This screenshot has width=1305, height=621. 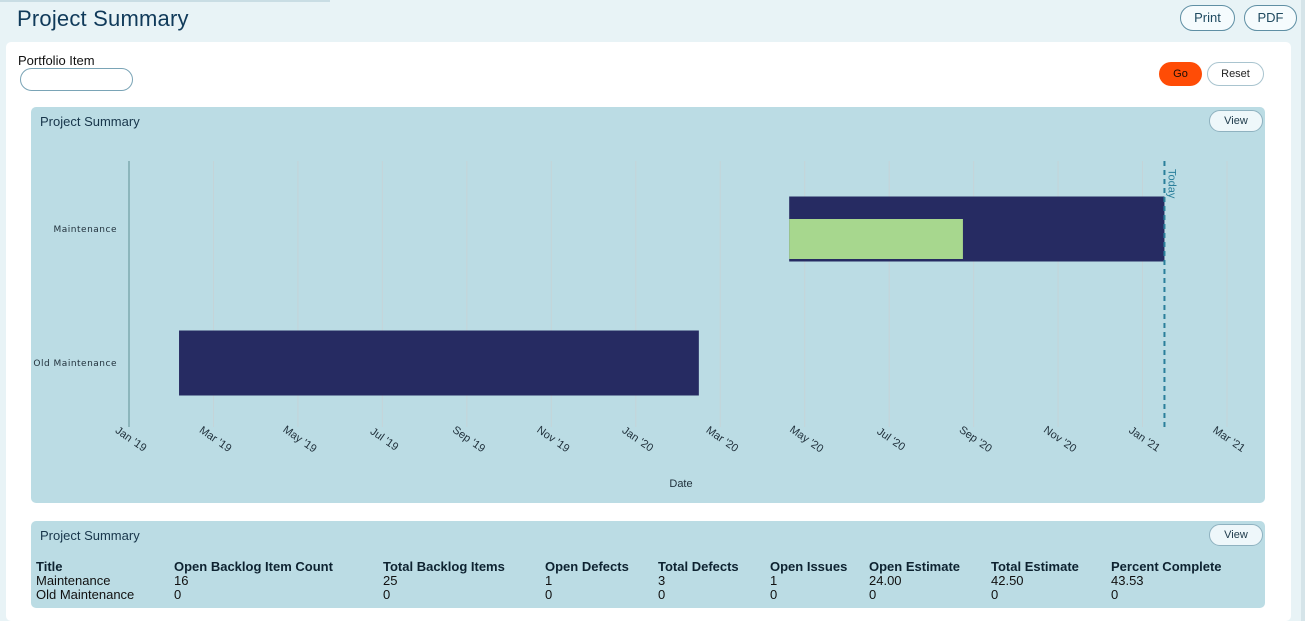 What do you see at coordinates (253, 566) in the screenshot?
I see `column-header-open-backlog: Open Backlog Item Count` at bounding box center [253, 566].